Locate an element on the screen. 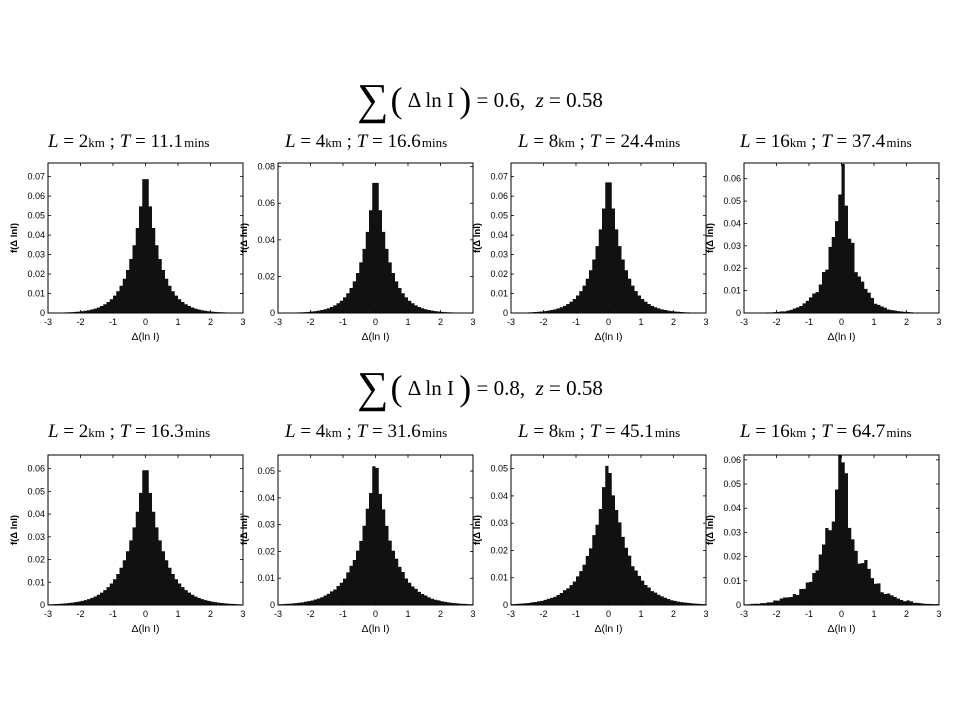 The width and height of the screenshot is (960, 720). row-2-z-label: z is located at coordinates (539, 387).